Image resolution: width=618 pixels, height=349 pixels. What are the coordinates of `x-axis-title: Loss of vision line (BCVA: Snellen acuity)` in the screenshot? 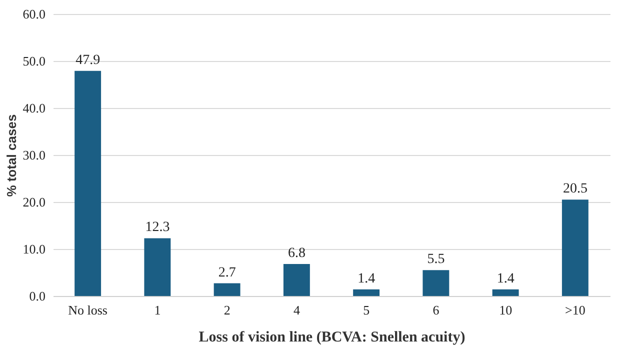 It's located at (332, 338).